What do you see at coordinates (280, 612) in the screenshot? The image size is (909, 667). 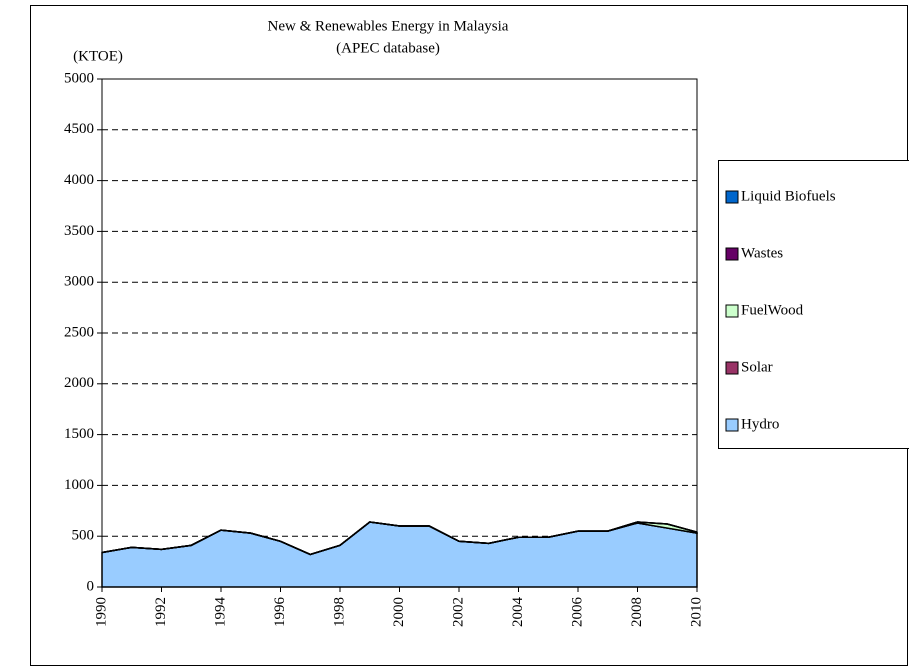 I see `x-tick-label: 1996` at bounding box center [280, 612].